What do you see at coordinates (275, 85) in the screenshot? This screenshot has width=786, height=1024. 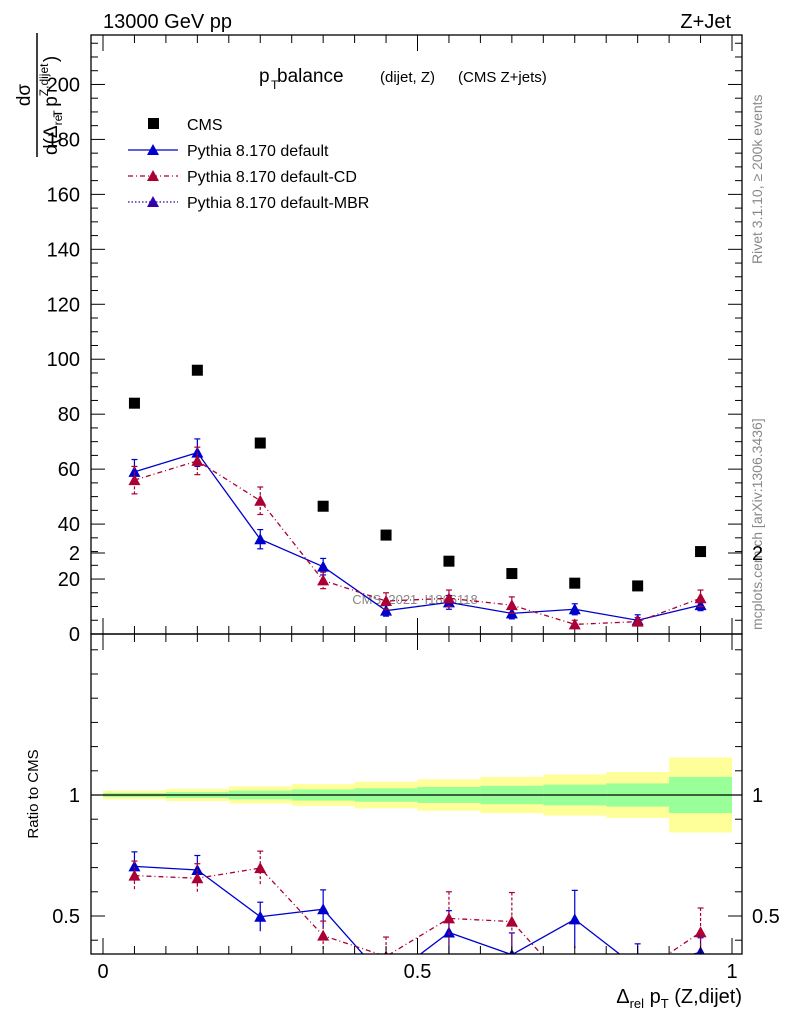 I see `title-p-sub: T` at bounding box center [275, 85].